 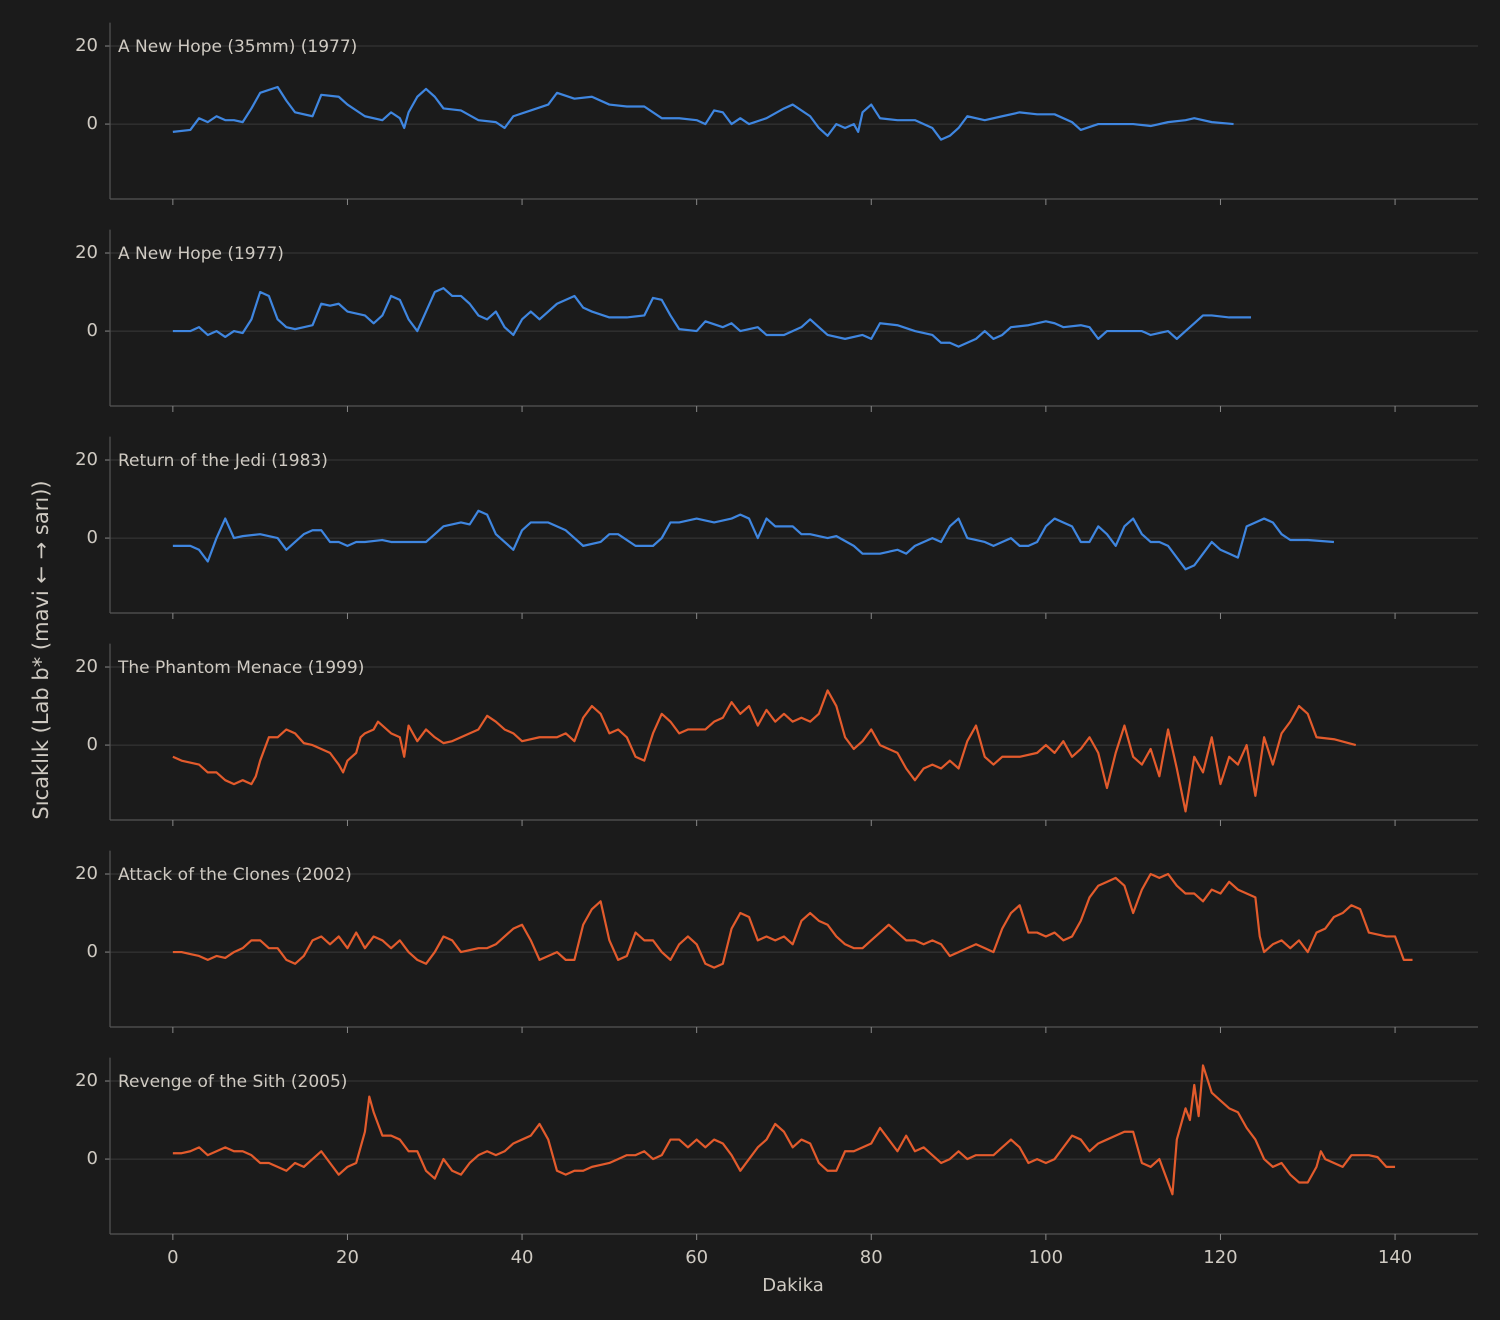 What do you see at coordinates (41, 649) in the screenshot?
I see `y-axis-label: Sıcaklık (Lab b* (mavi ← → sarı))` at bounding box center [41, 649].